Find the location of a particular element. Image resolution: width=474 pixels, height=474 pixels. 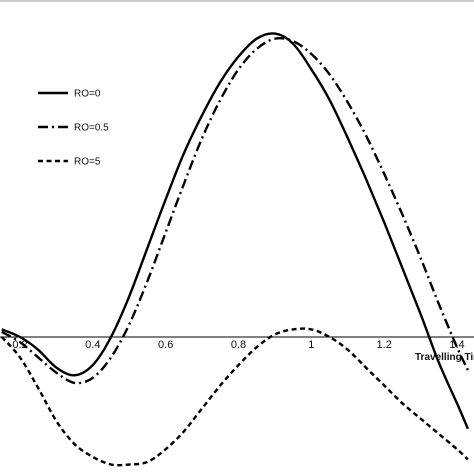

legend: RO=0 RO=0.5 RO=5 is located at coordinates (73, 128).